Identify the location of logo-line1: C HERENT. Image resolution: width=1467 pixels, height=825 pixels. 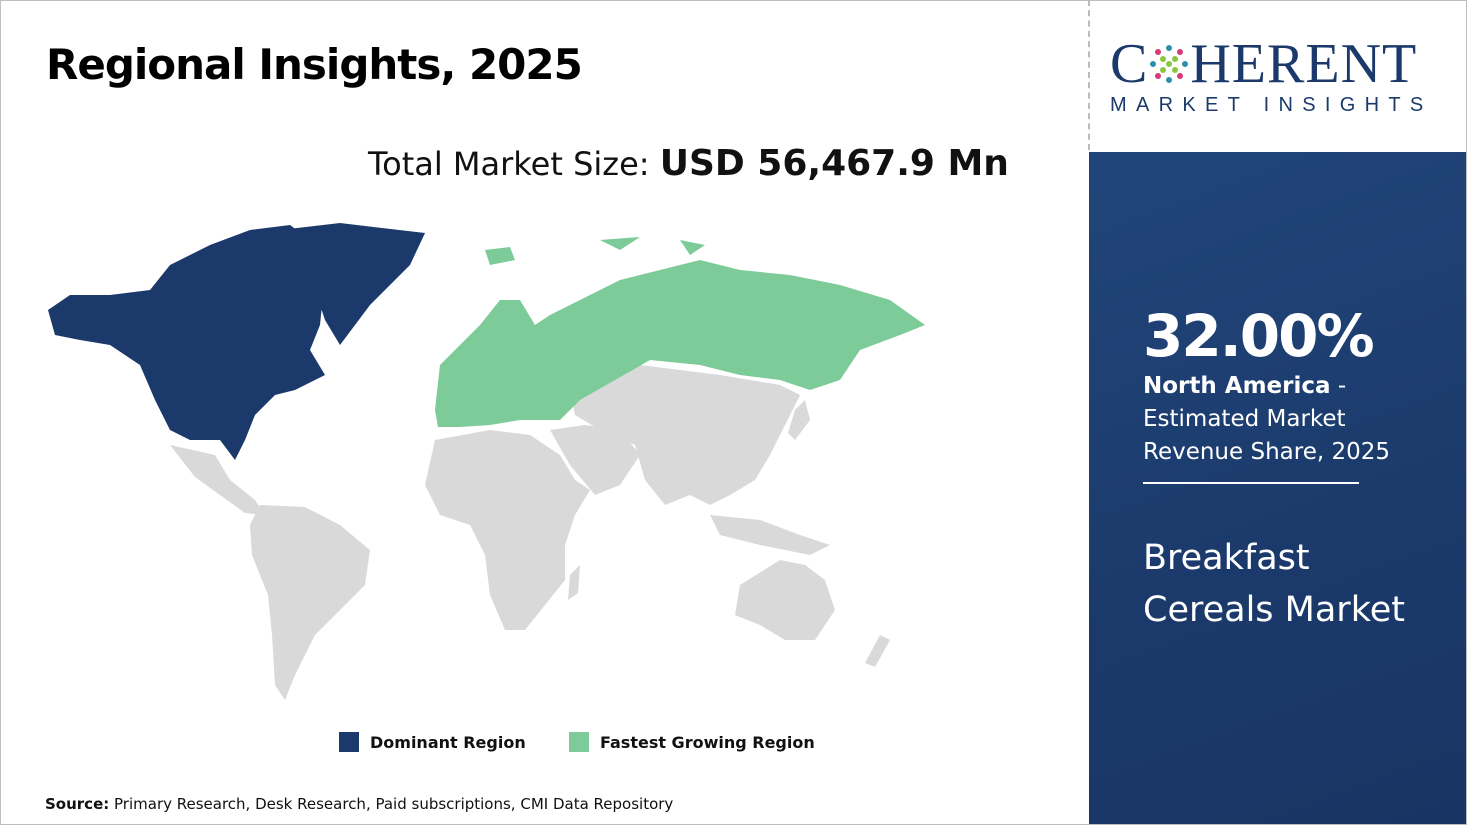
(1280, 64).